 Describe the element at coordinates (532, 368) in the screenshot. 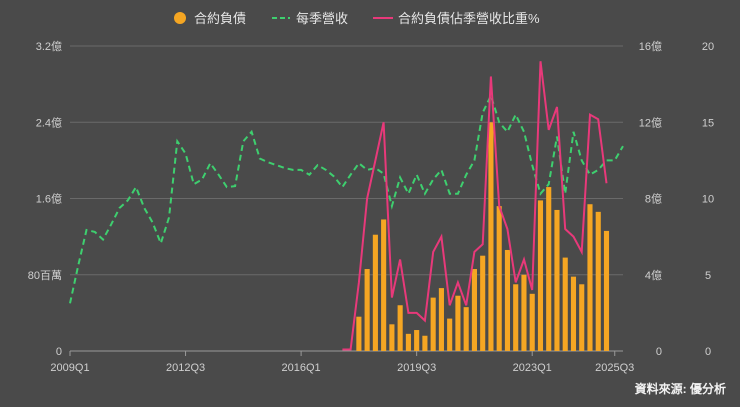

I see `x-tick-label: 2023Q1` at that location.